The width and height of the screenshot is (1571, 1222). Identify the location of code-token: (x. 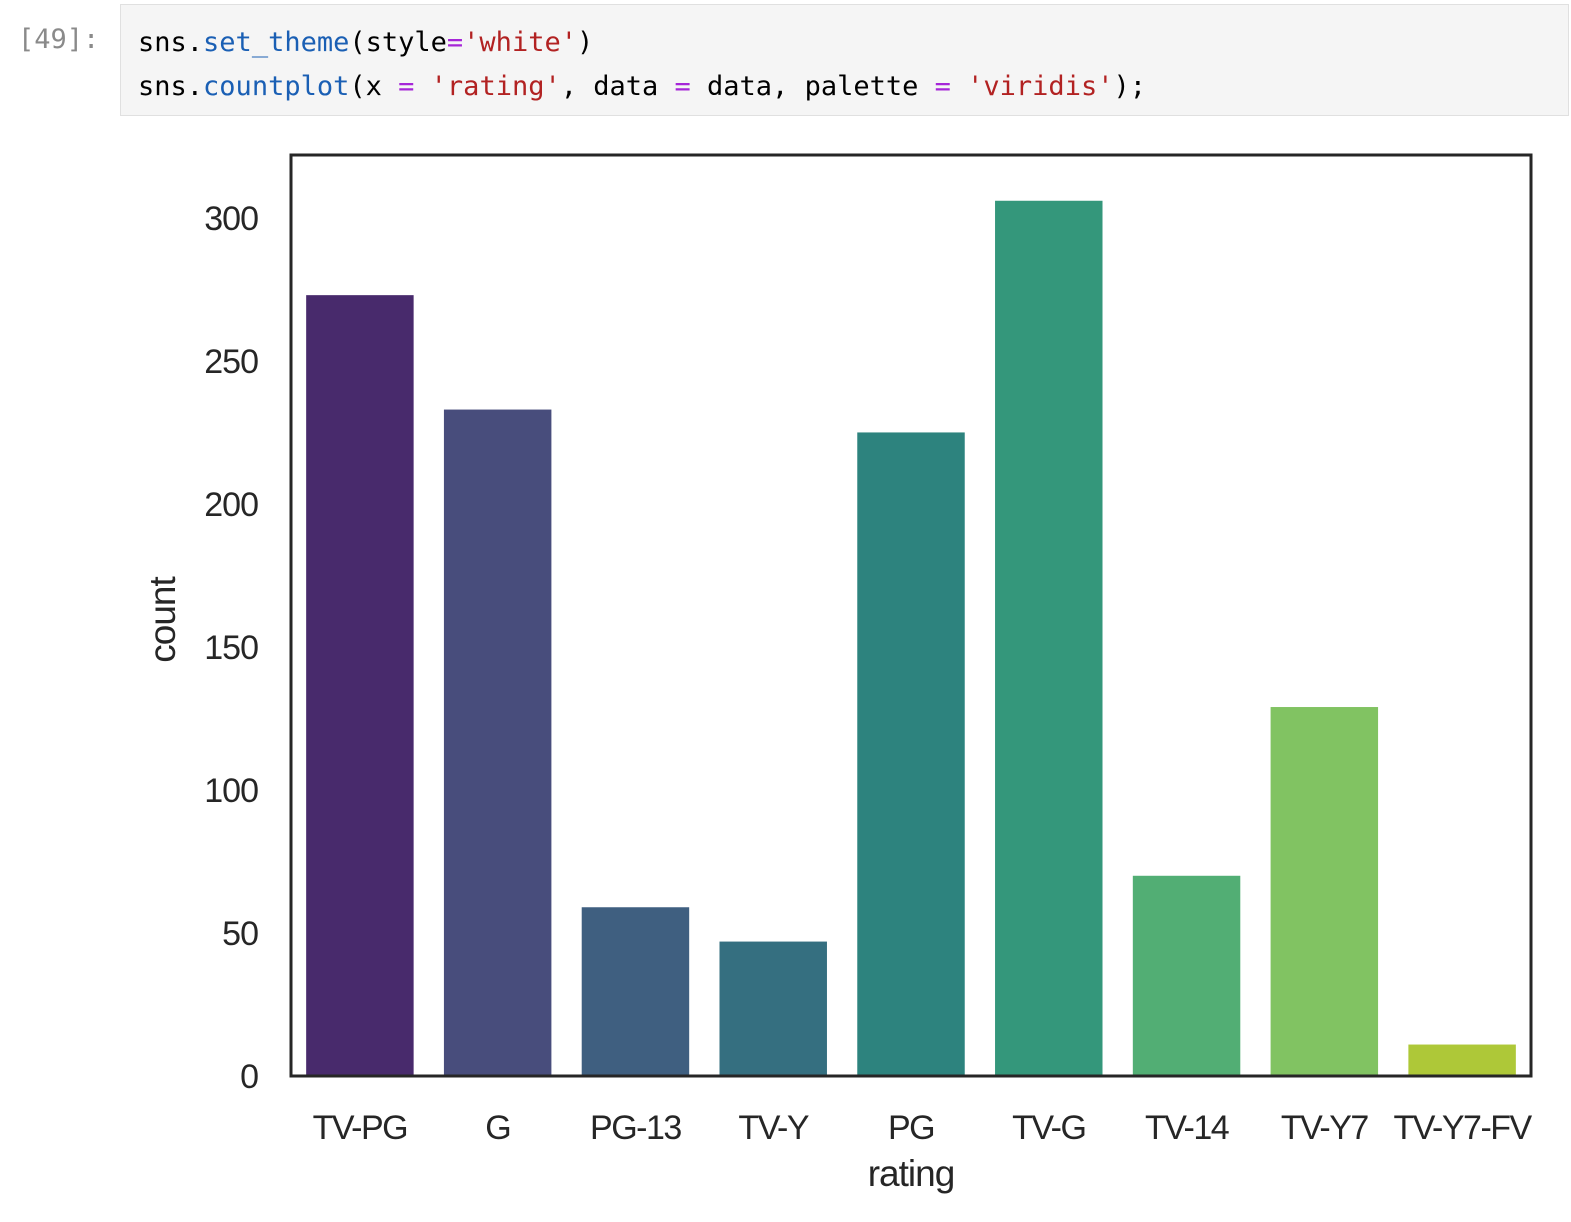
(374, 86).